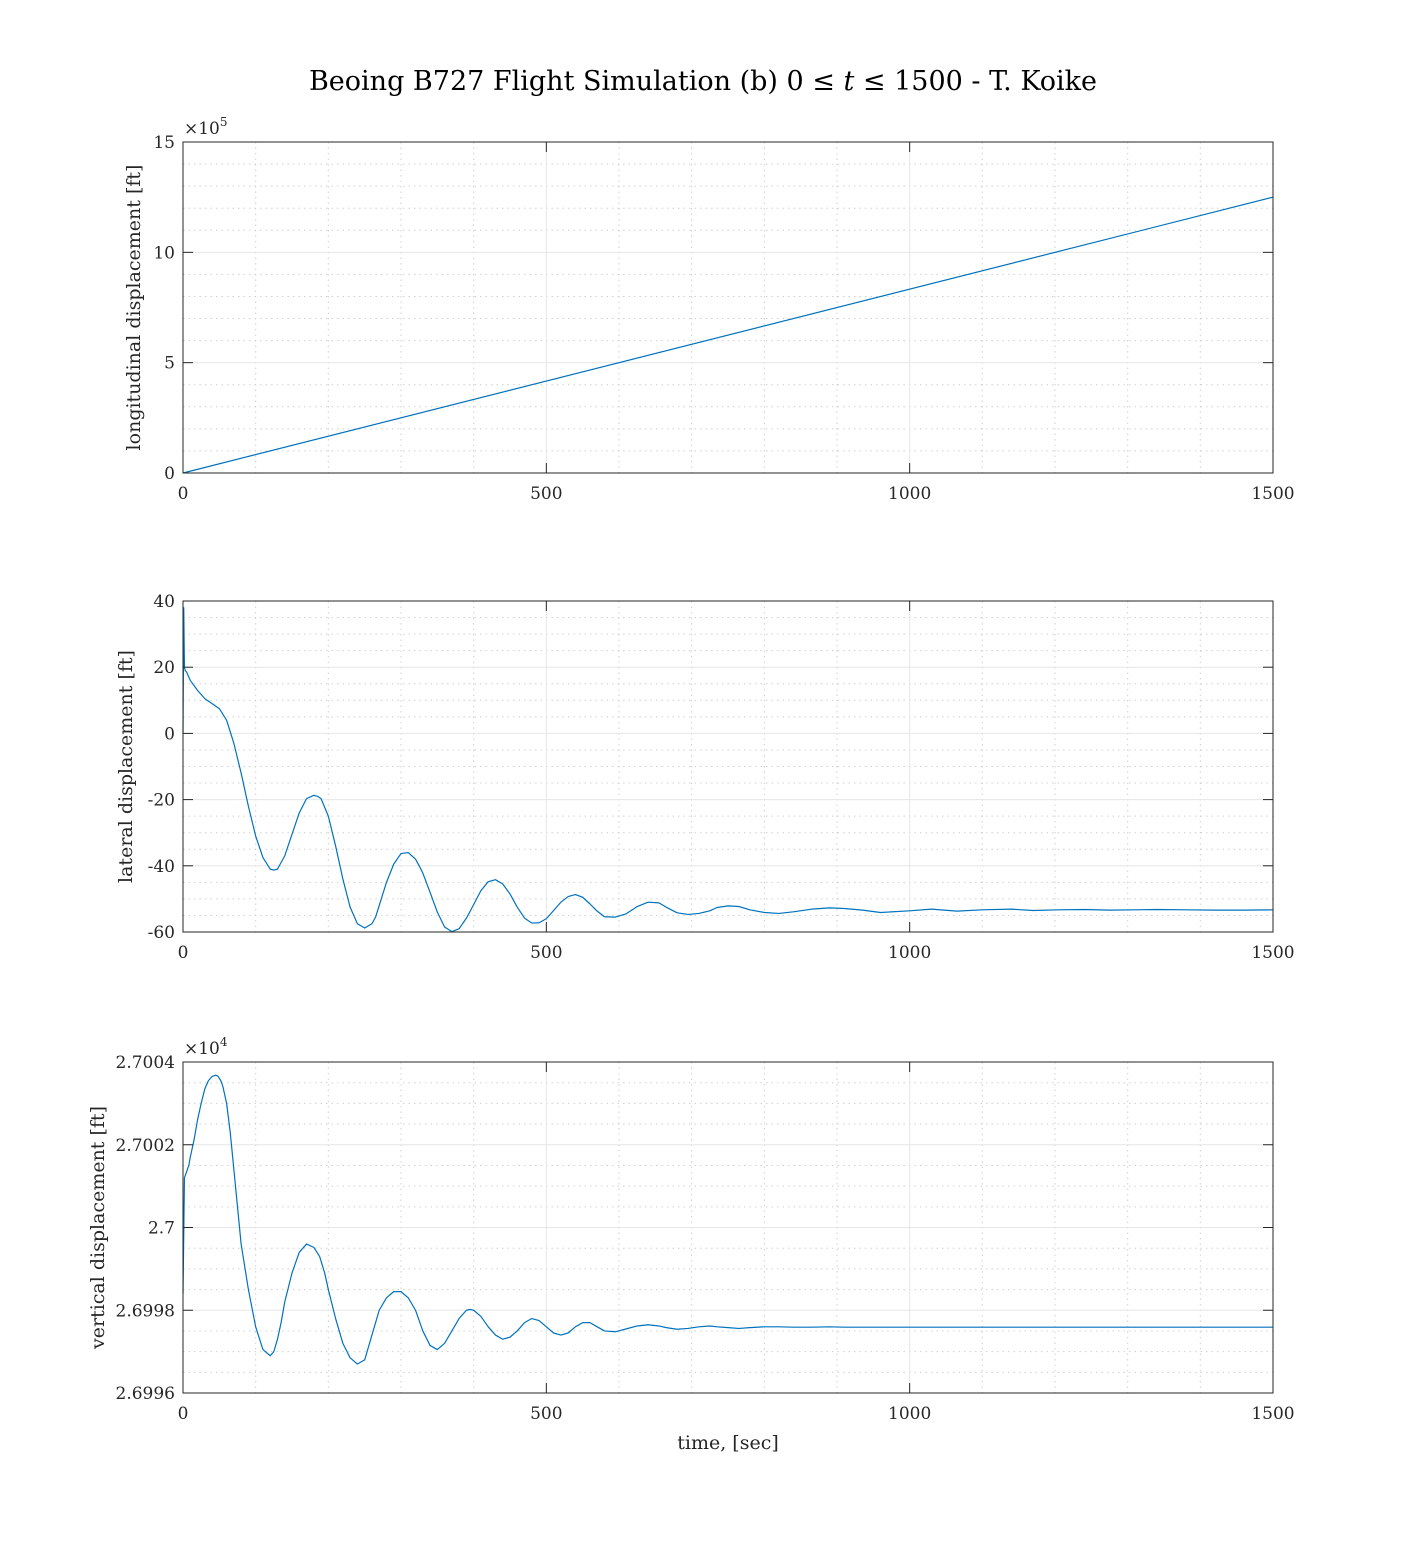 Image resolution: width=1406 pixels, height=1563 pixels. Describe the element at coordinates (145, 1394) in the screenshot. I see `y-tick-label: 2.6996` at that location.